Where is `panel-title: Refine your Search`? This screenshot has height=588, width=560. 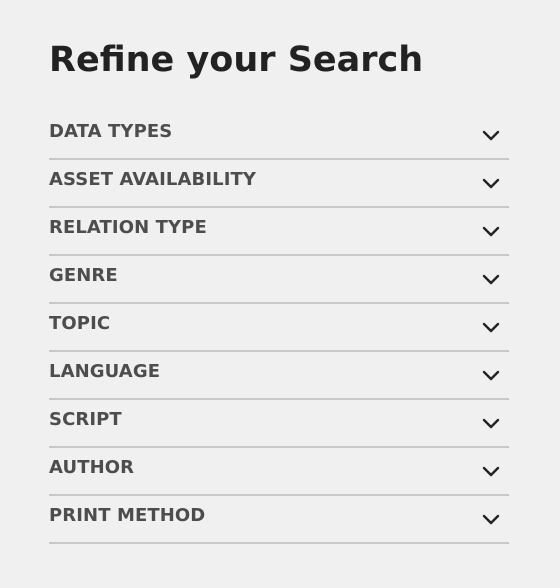
panel-title: Refine your Search is located at coordinates (236, 60).